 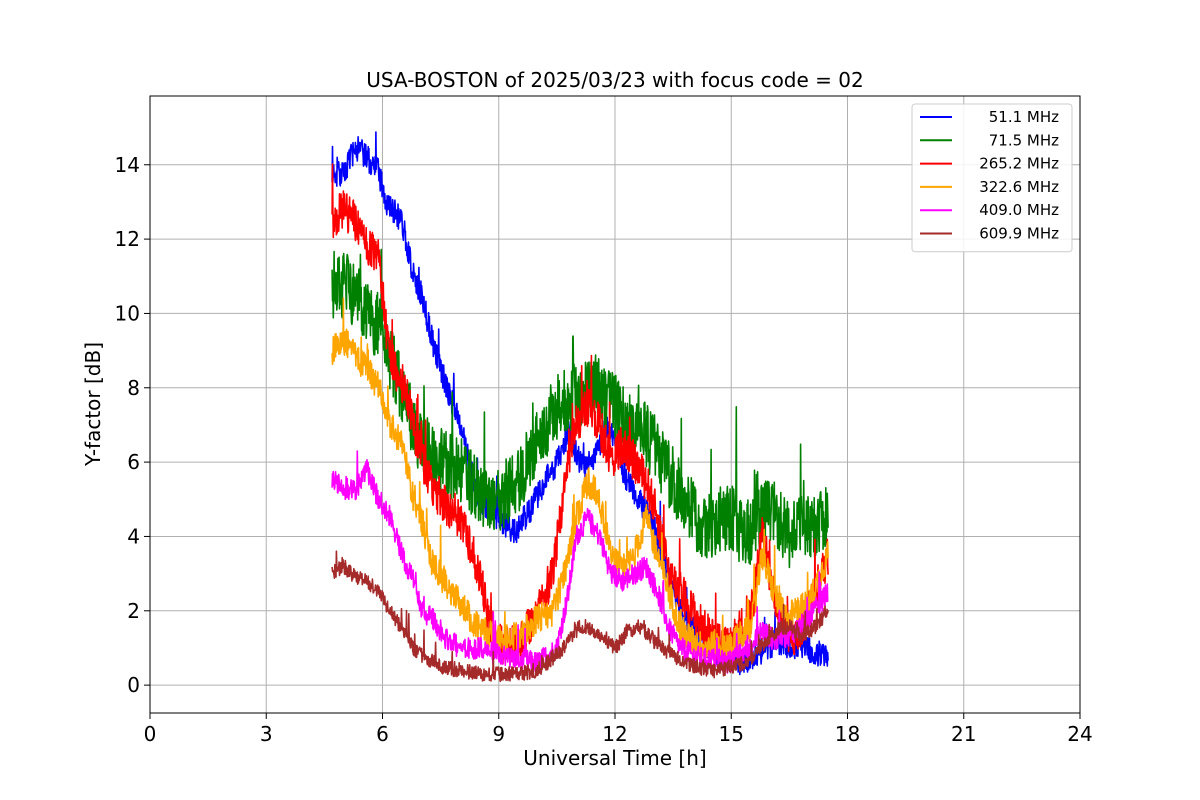 I want to click on y-tick-label: 0, so click(x=133, y=685).